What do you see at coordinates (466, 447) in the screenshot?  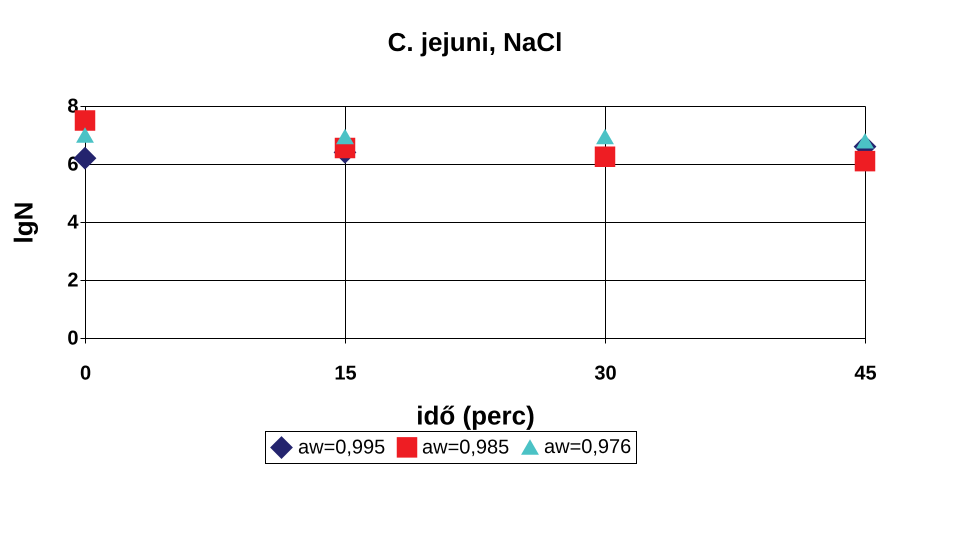 I see `legend-label: aw=0,985` at bounding box center [466, 447].